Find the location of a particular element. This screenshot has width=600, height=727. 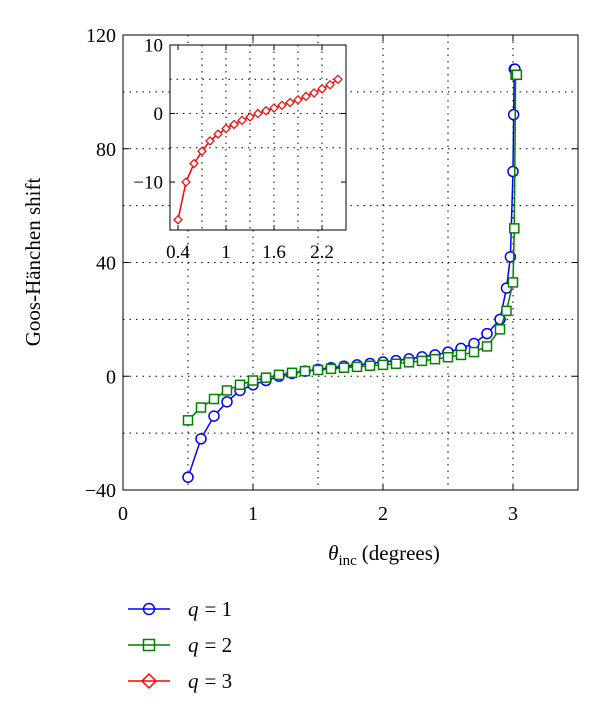

x-axis-label-symbol: θ is located at coordinates (333, 553).